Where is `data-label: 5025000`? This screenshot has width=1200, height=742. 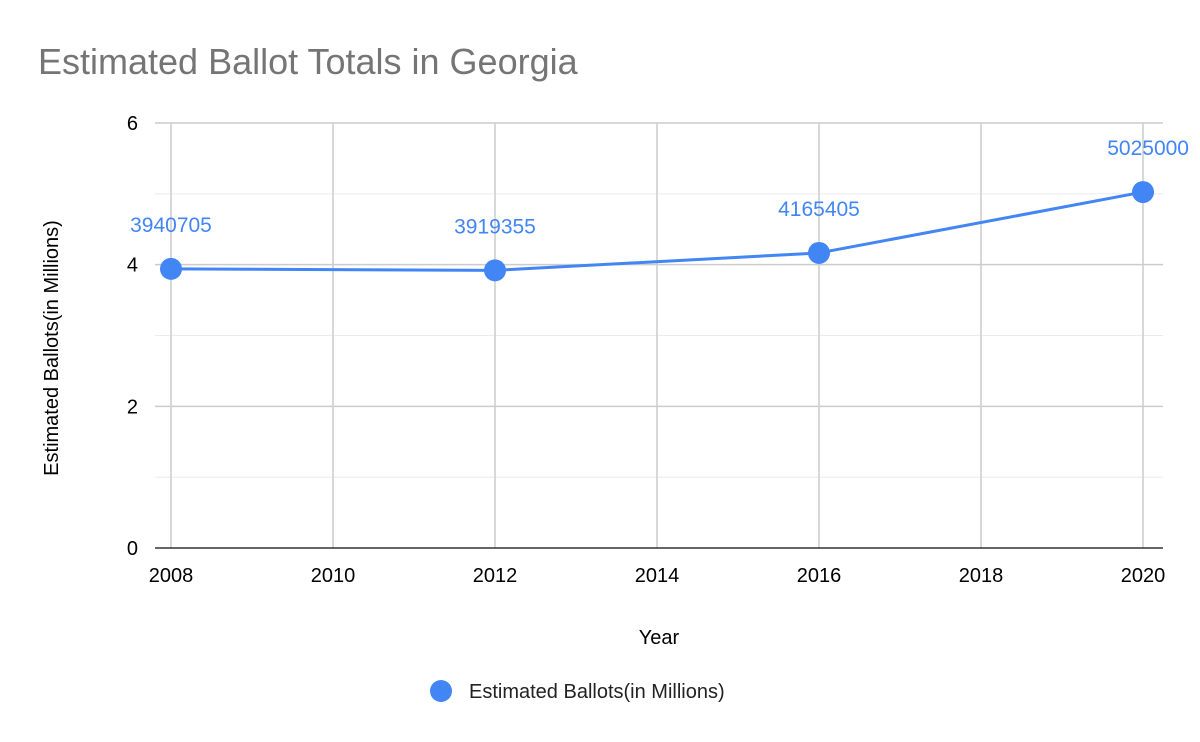
data-label: 5025000 is located at coordinates (1148, 148).